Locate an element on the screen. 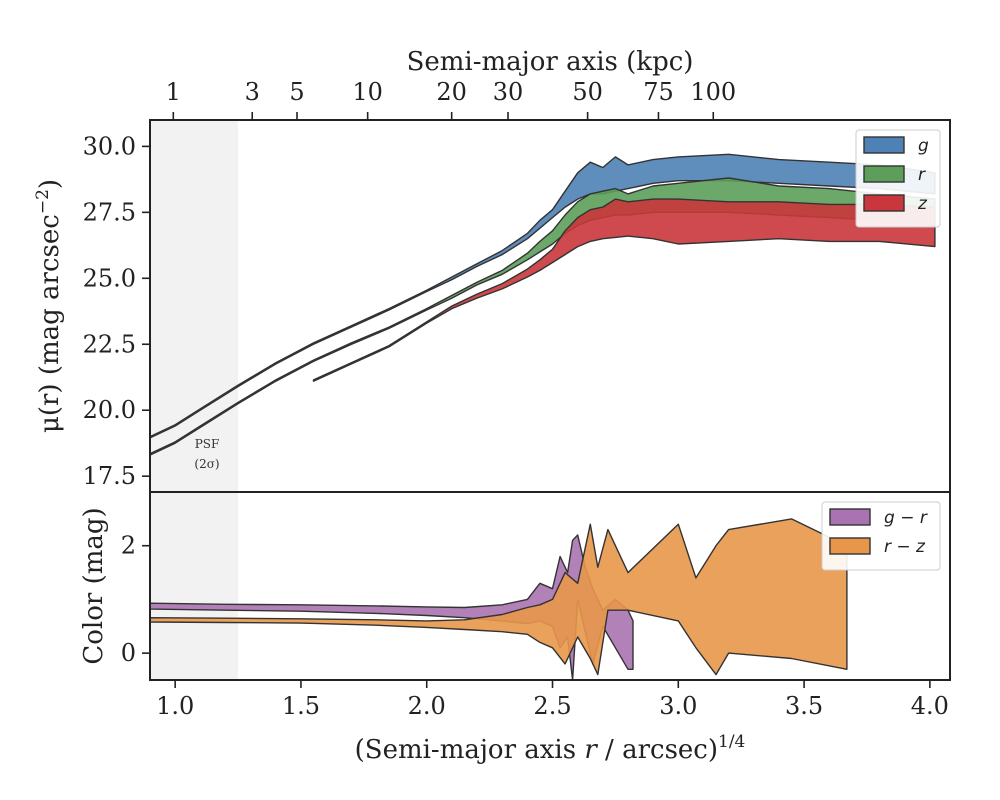  top-y-tick-label: 27.5 is located at coordinates (109, 212).